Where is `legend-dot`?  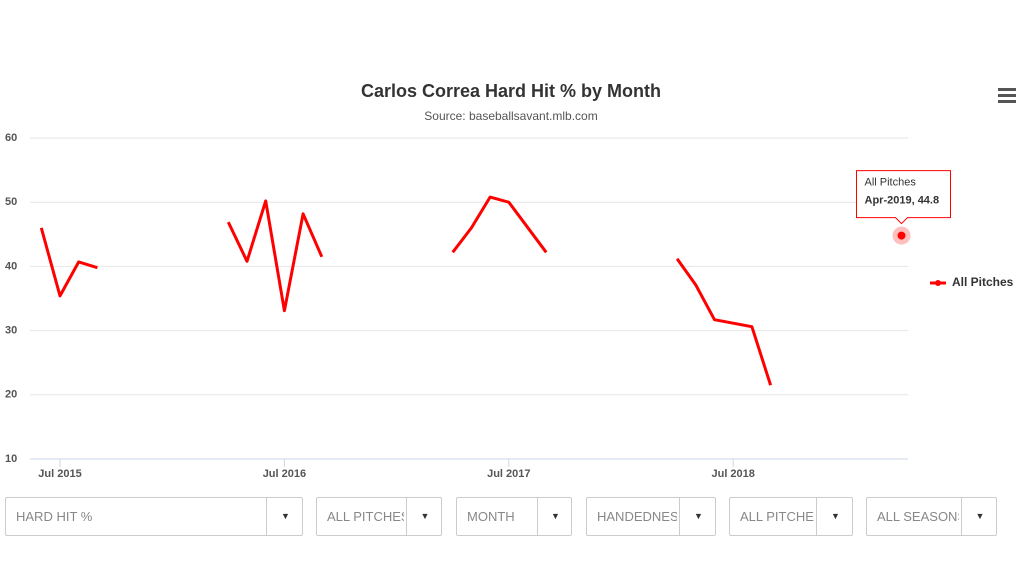
legend-dot is located at coordinates (938, 283).